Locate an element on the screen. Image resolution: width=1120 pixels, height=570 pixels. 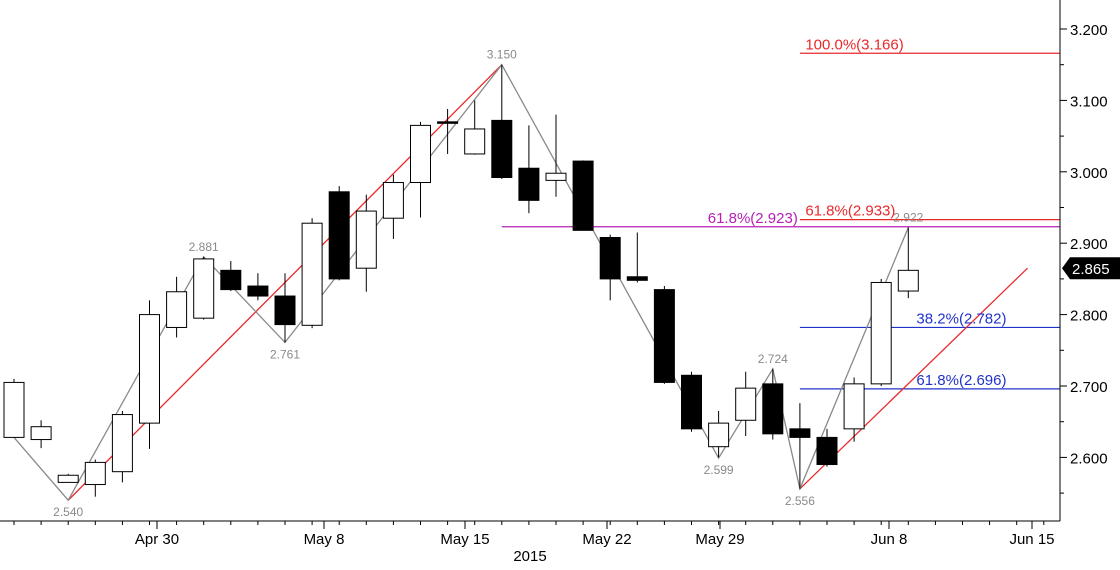
level-label: 61.8%(2.696) is located at coordinates (961, 380).